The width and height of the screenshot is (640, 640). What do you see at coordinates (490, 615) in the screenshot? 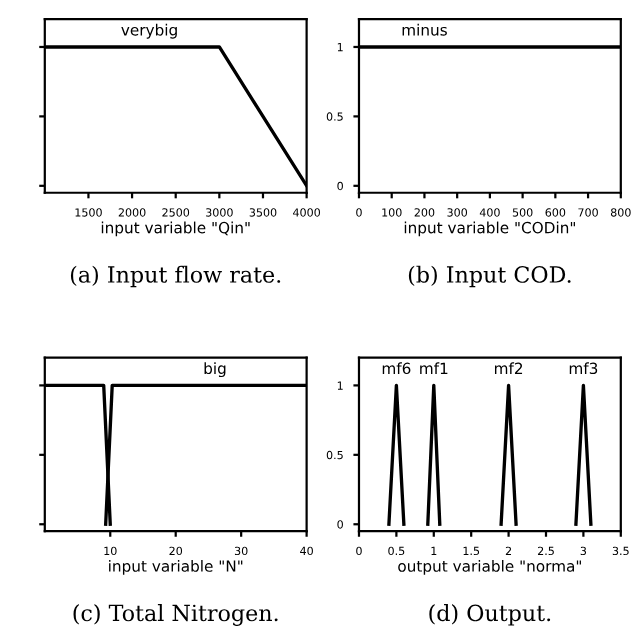
I see `text: (d) Output.` at bounding box center [490, 615].